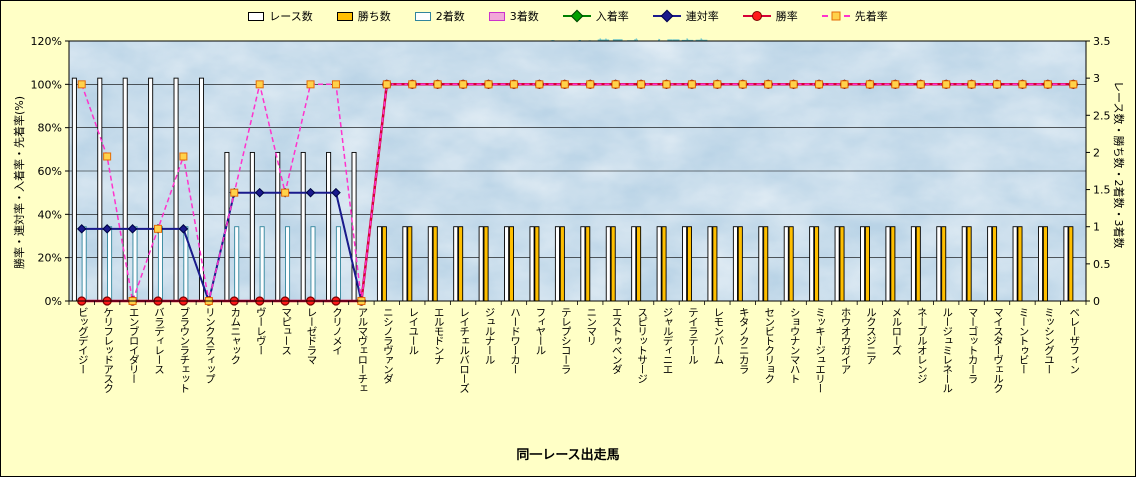 Image resolution: width=1136 pixels, height=477 pixels. Describe the element at coordinates (50, 128) in the screenshot. I see `left-tick-label: 80%` at that location.